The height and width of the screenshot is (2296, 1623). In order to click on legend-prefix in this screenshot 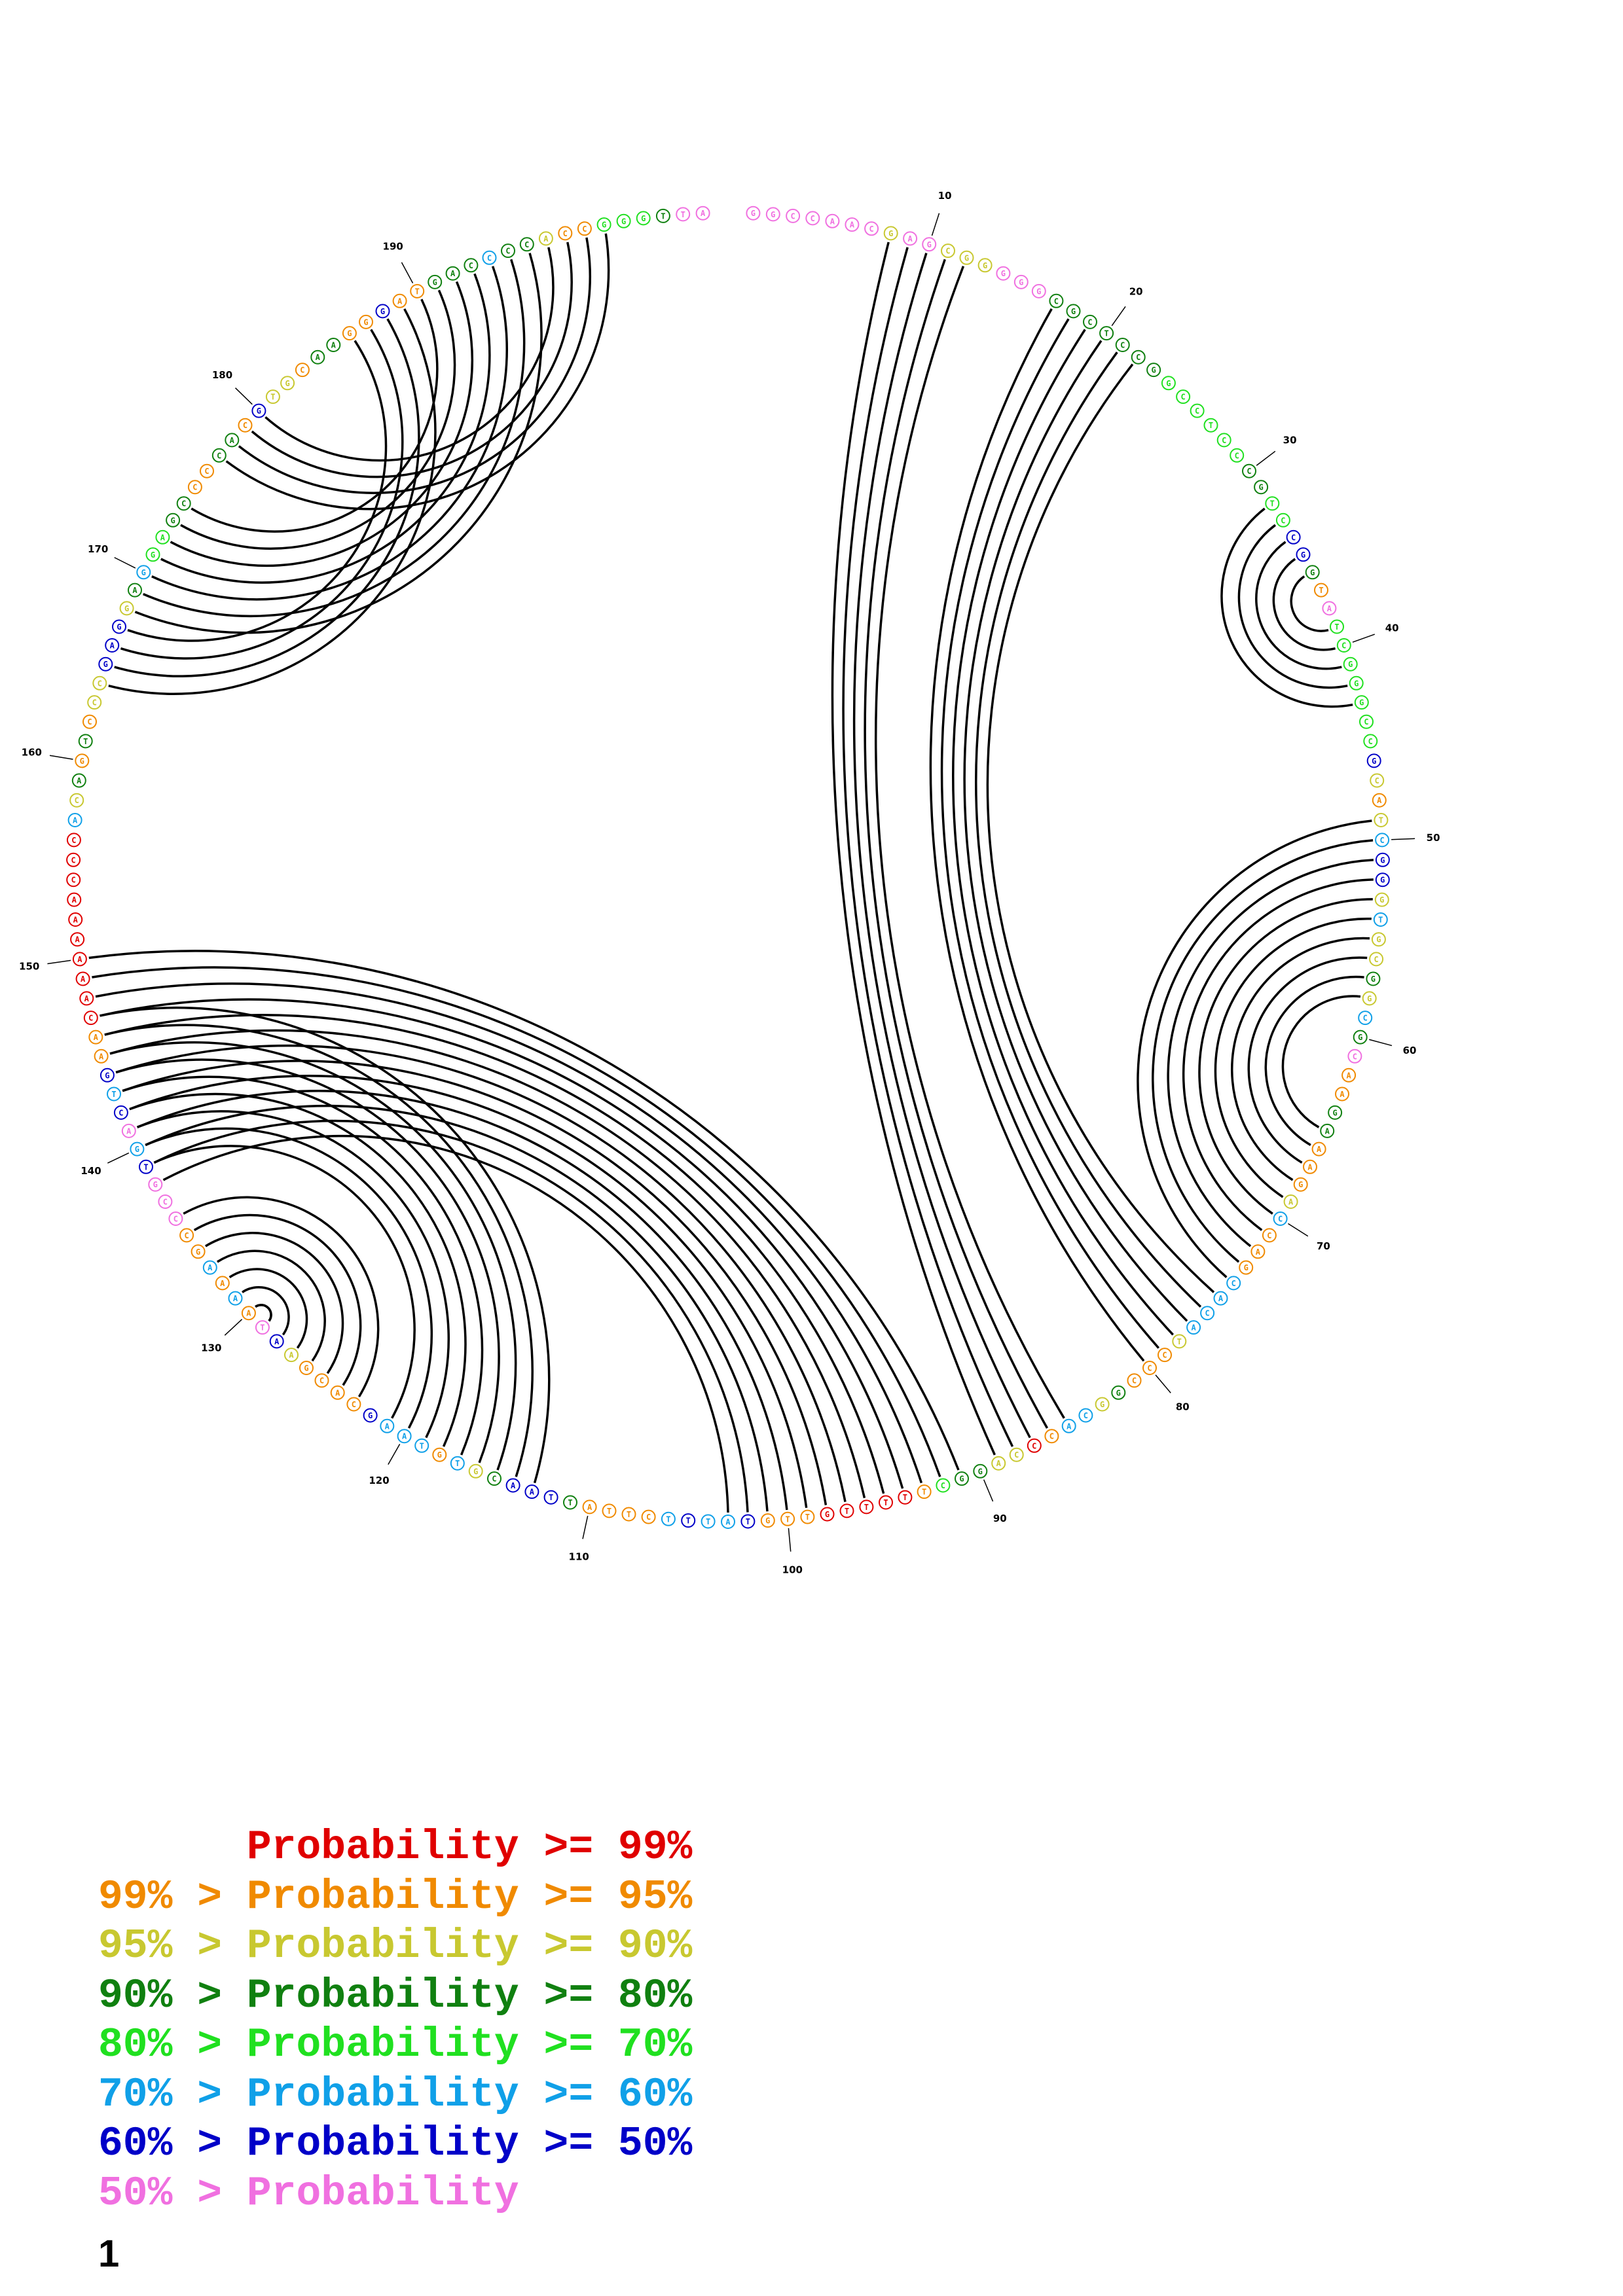, I will do `click(172, 1847)`.